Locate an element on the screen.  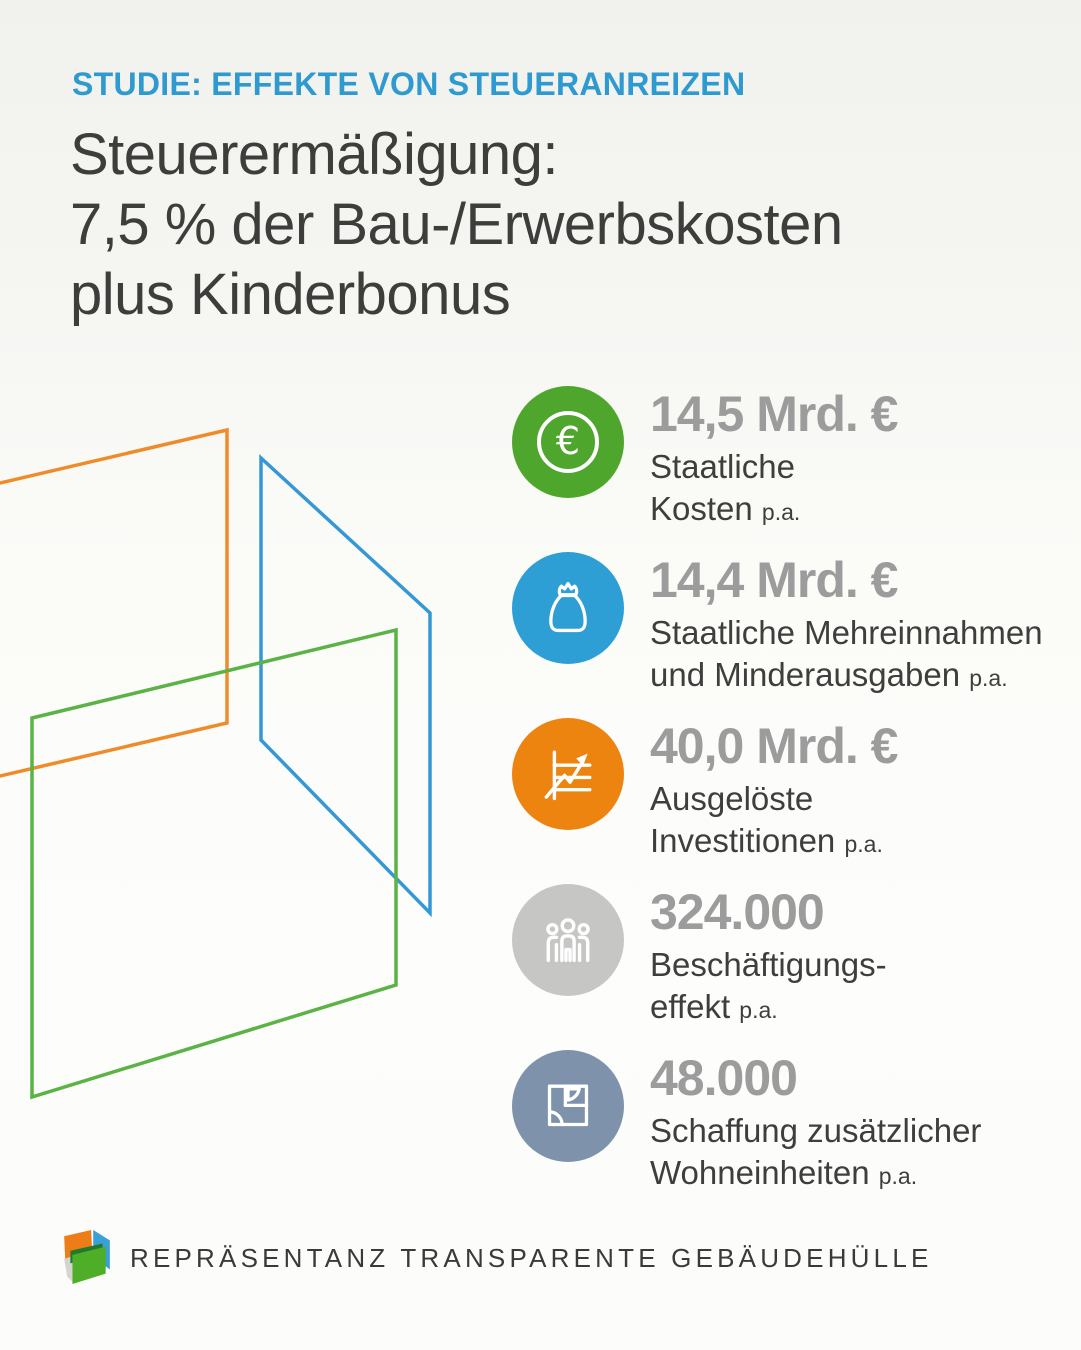
stat-row-state-costs: € 14,5 Mrd. € Staatliche Kosten p.a. is located at coordinates (792, 459).